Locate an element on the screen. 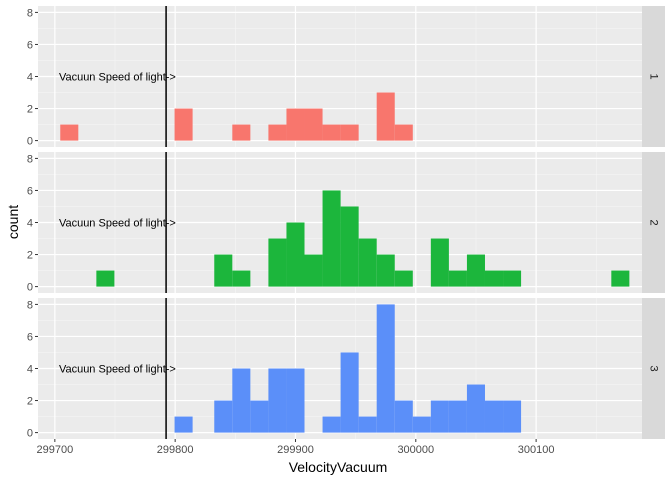 This screenshot has height=480, width=672. facet-strip-label: 3 is located at coordinates (654, 368).